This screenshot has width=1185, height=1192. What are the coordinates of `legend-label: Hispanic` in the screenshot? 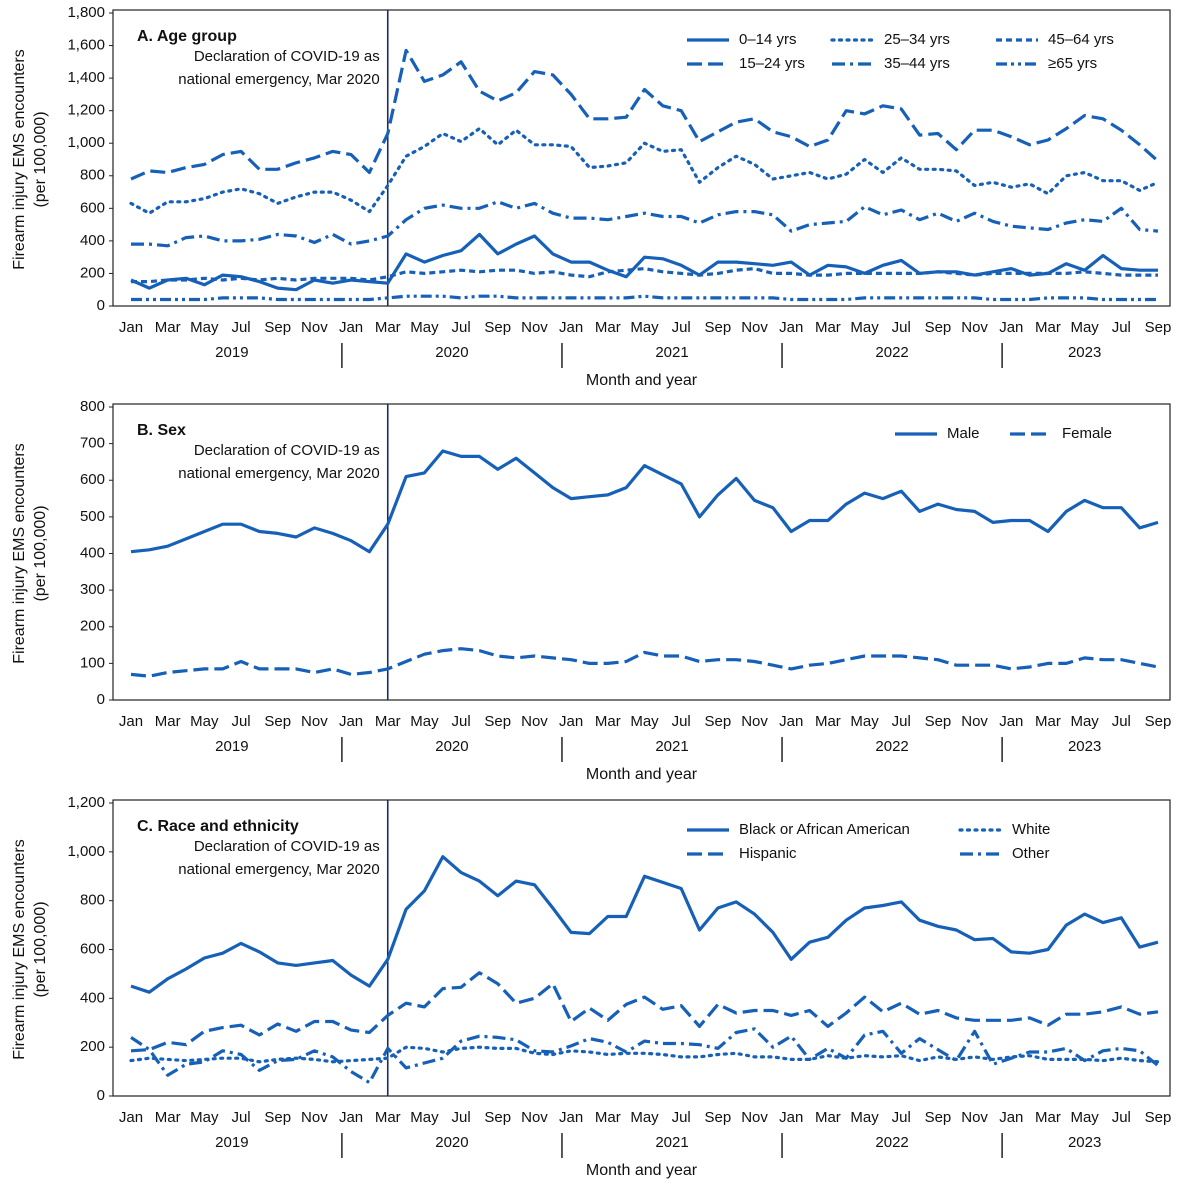 It's located at (768, 853).